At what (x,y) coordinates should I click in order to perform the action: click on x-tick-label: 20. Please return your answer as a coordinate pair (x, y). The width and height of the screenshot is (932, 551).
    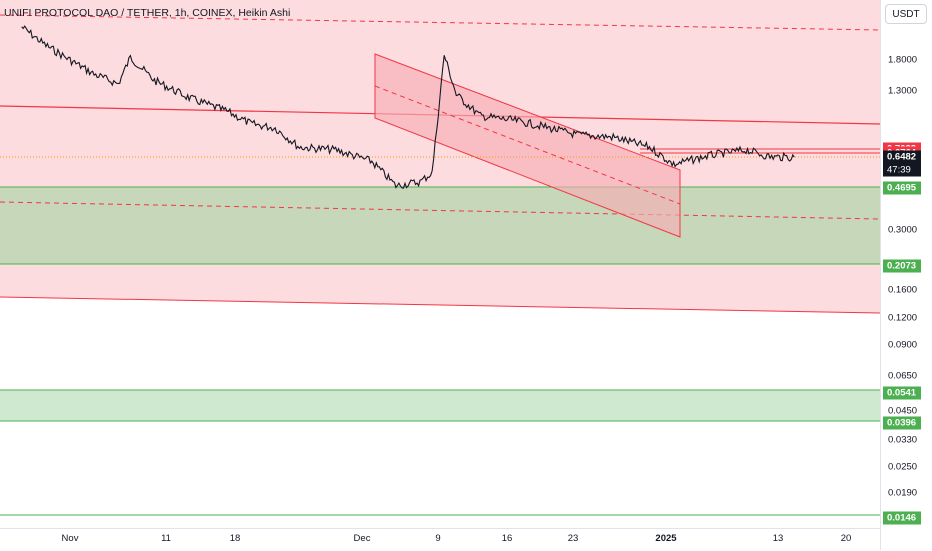
    Looking at the image, I should click on (846, 538).